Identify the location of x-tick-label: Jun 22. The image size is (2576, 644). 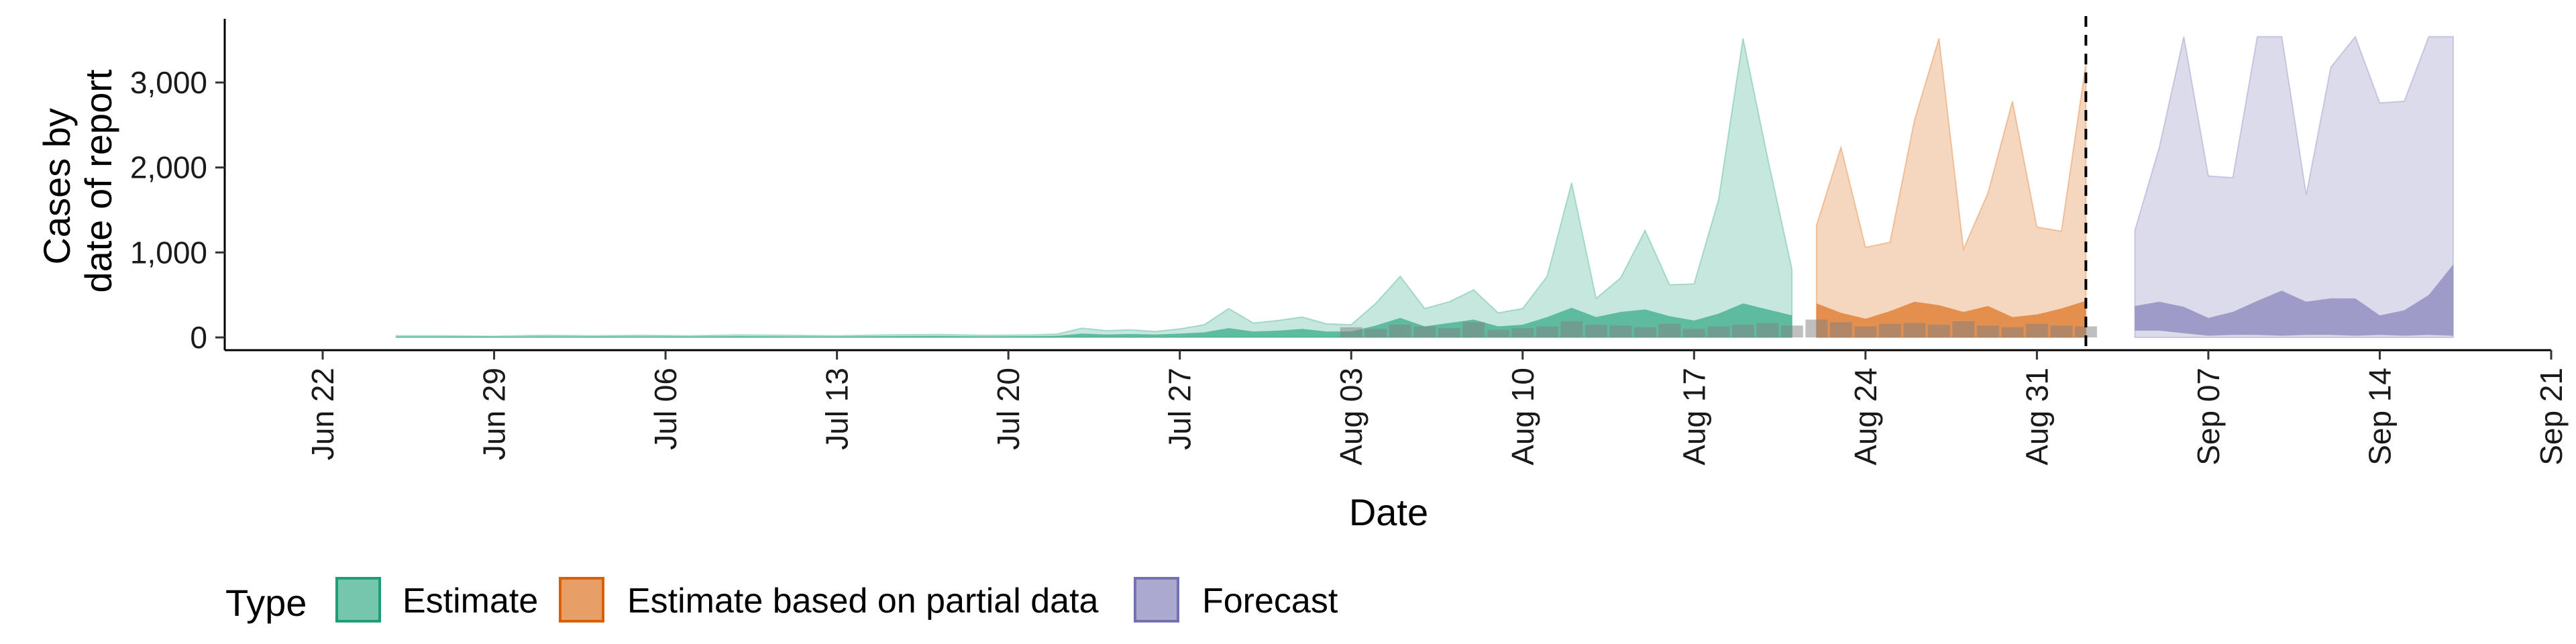
(322, 414).